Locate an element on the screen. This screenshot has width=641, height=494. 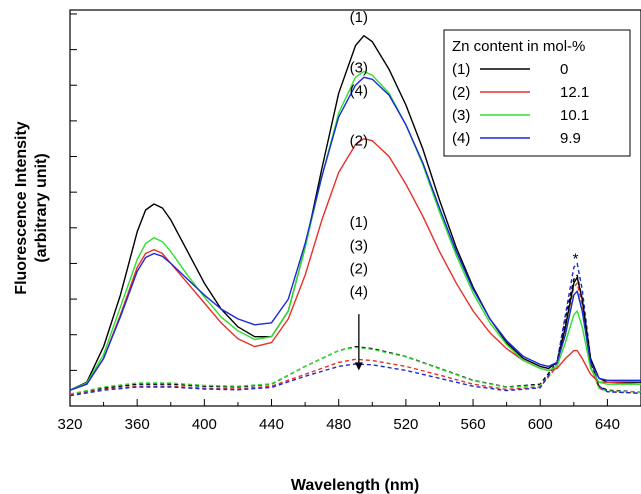
legend-box is located at coordinates (537, 93).